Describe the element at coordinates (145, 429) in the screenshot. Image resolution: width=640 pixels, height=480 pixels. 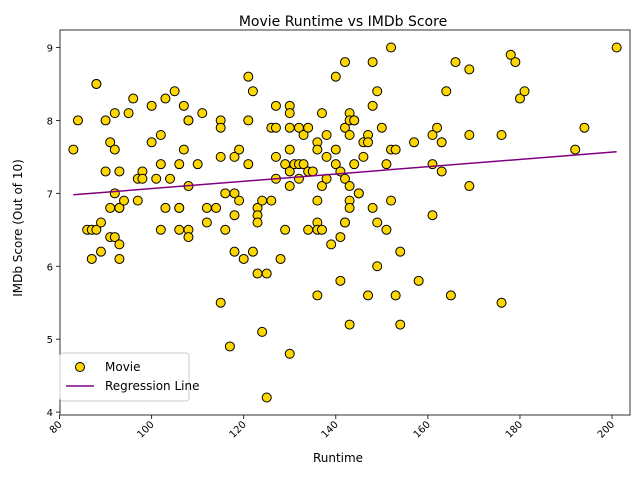
I see `x-tick-label: 100` at that location.